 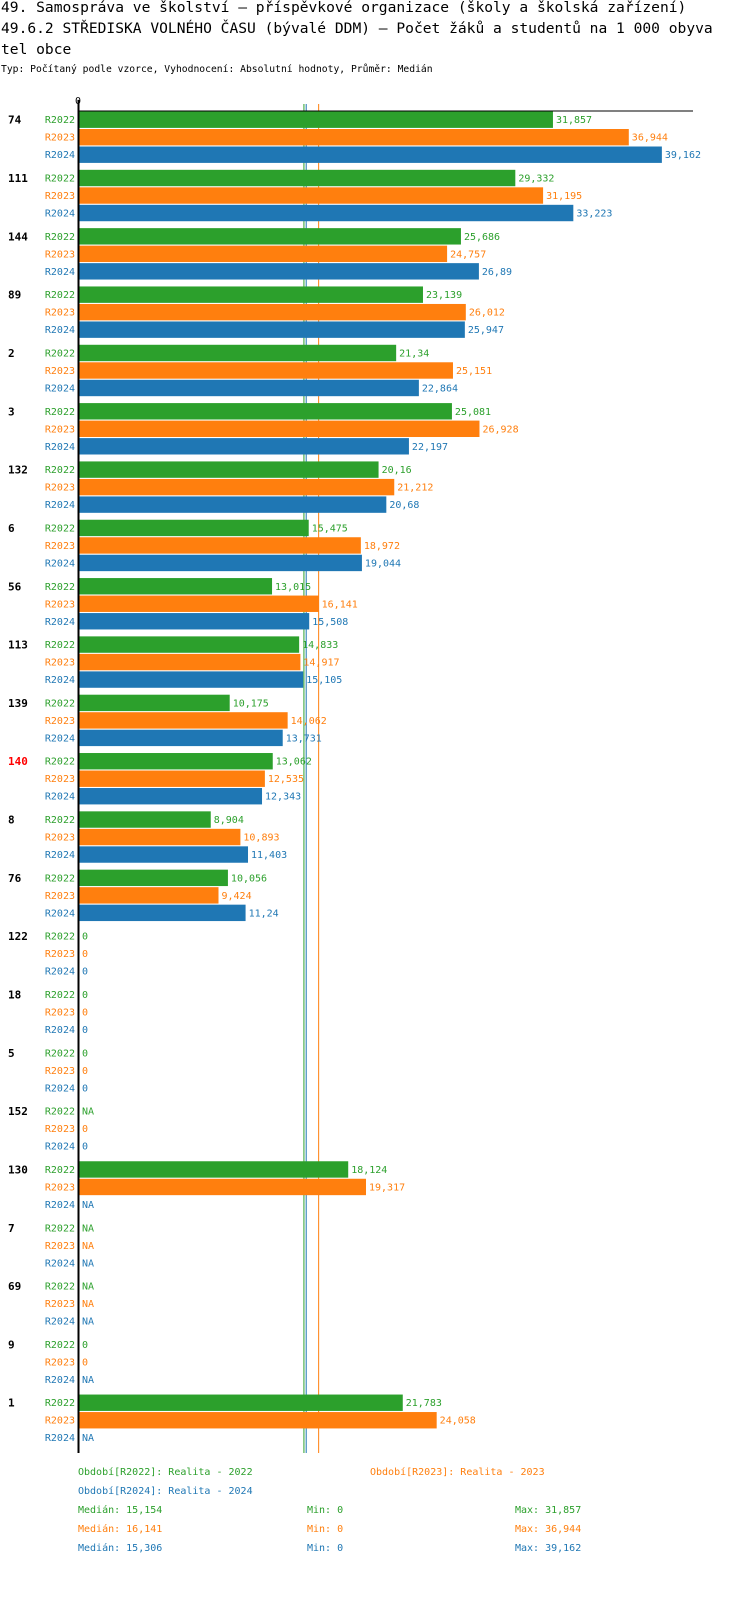 What do you see at coordinates (18, 936) in the screenshot?
I see `category-label: 122` at bounding box center [18, 936].